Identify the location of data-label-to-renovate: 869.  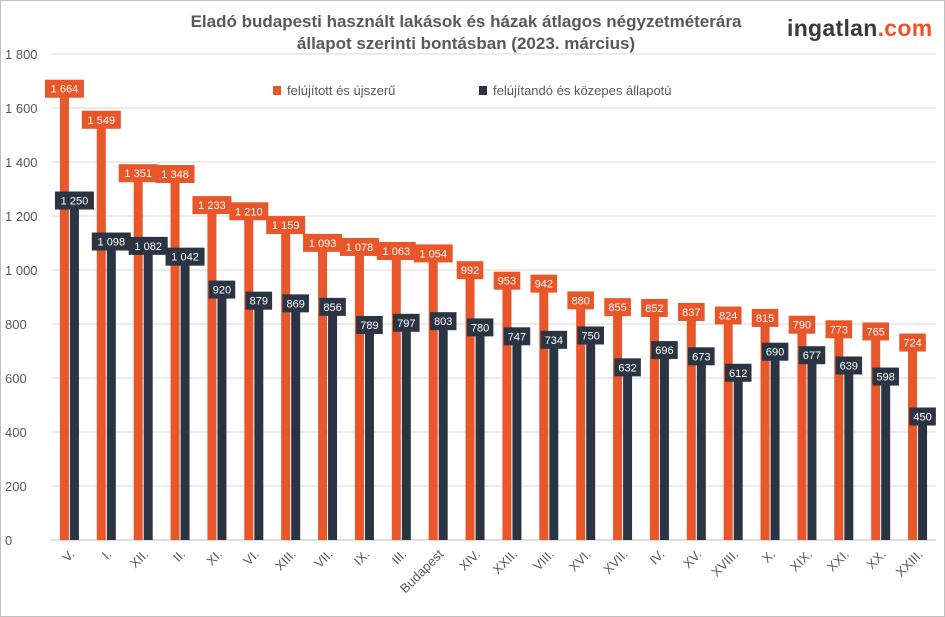
(295, 303).